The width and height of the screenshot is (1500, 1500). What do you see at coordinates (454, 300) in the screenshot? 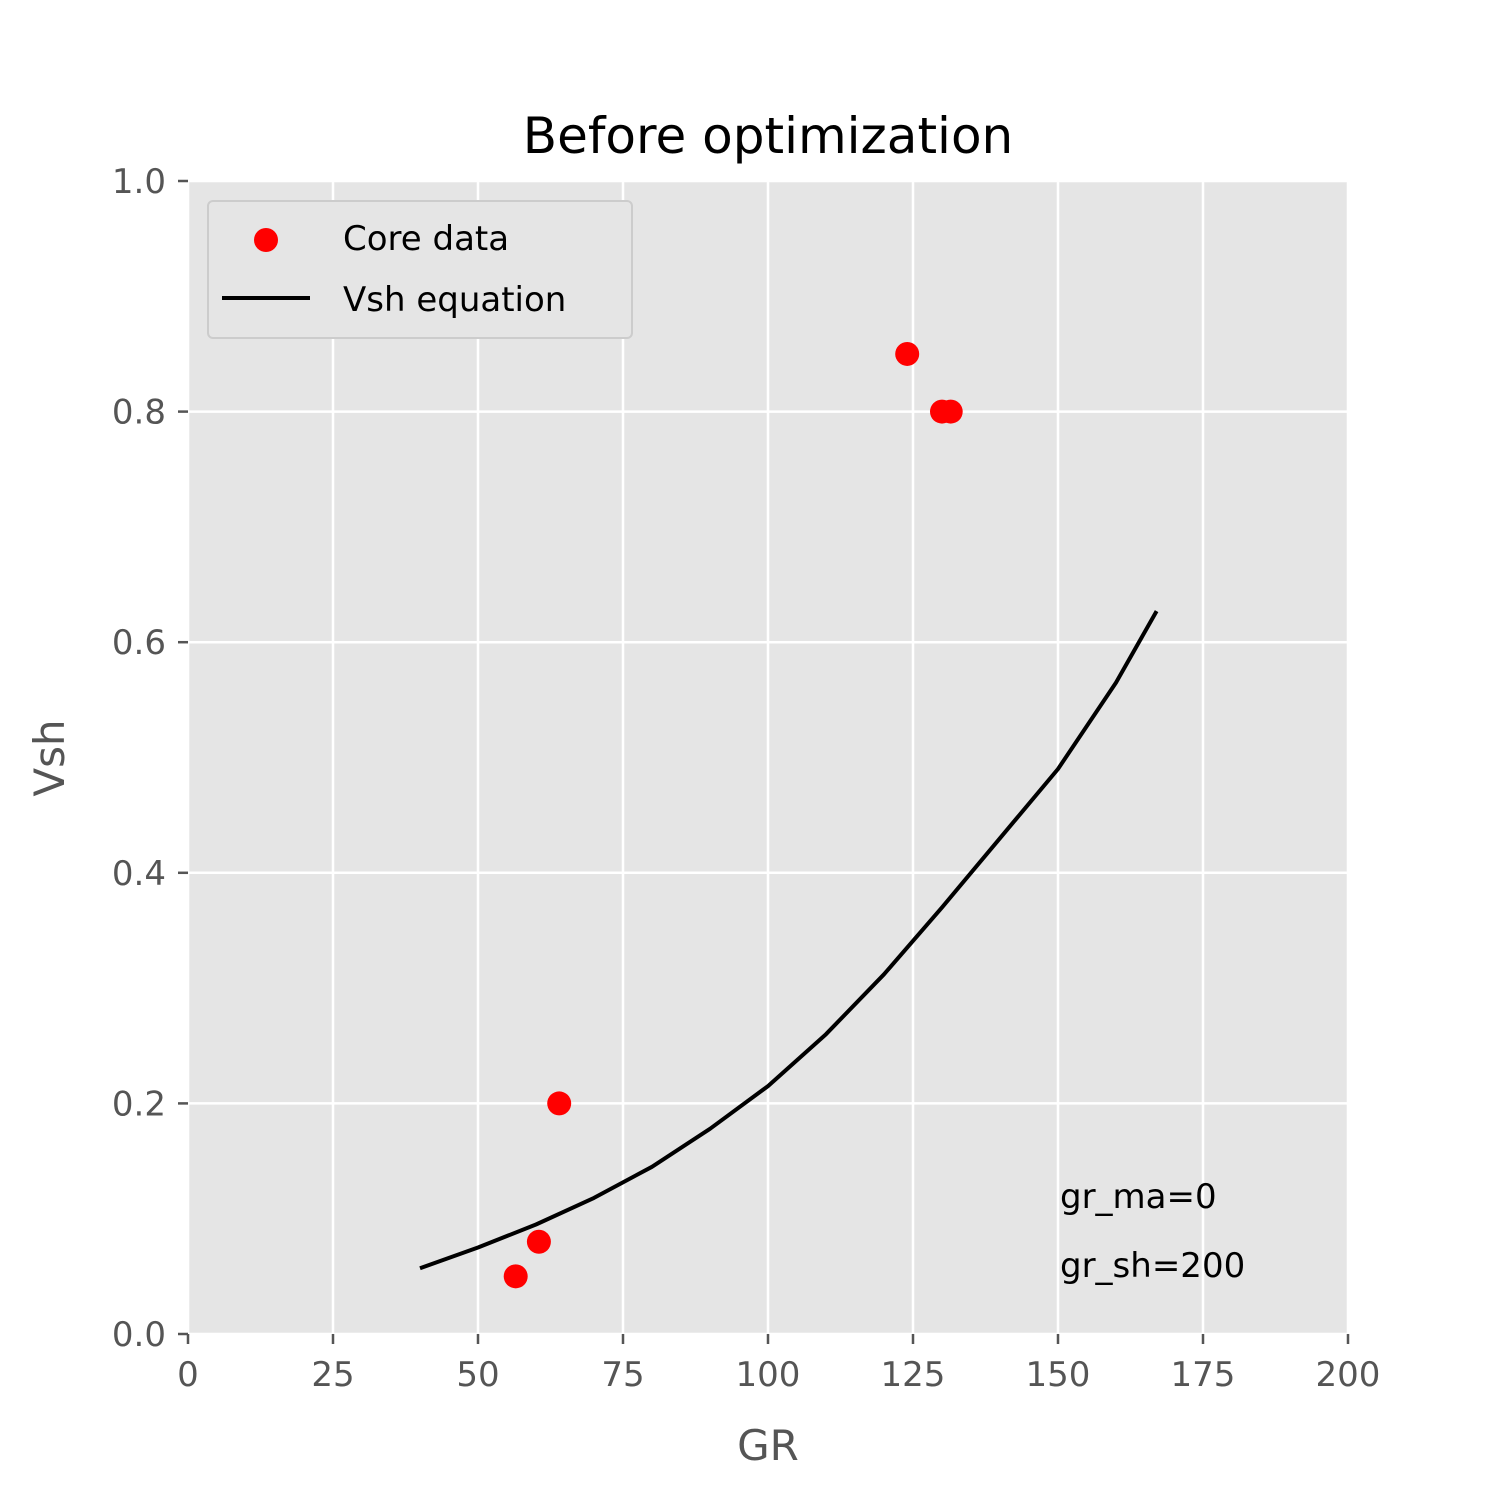
I see `legend-label-vsh-equation: Vsh equation` at bounding box center [454, 300].